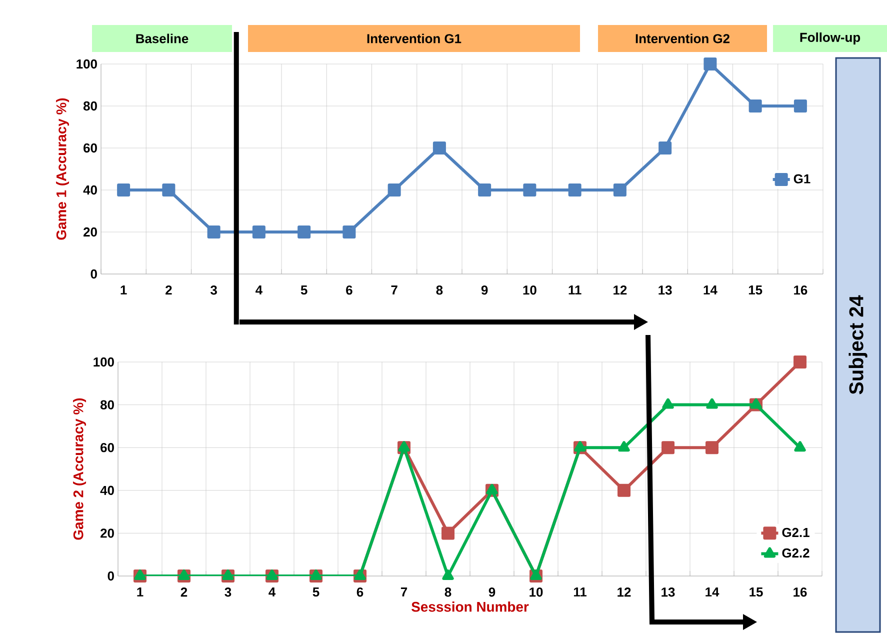 The height and width of the screenshot is (640, 887). I want to click on x-axis-title: Sesssion Number, so click(470, 607).